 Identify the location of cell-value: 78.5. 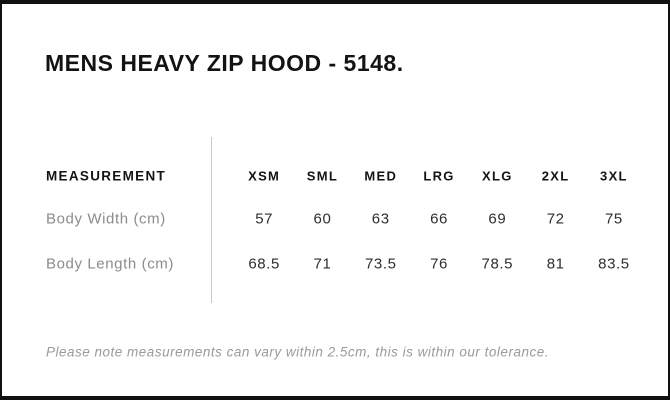
(497, 264).